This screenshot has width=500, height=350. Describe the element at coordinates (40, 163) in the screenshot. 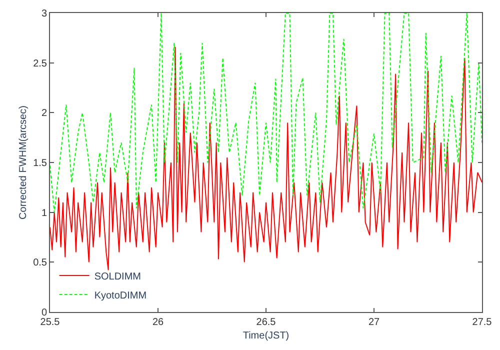

I see `y-tick-label: 1.5` at that location.